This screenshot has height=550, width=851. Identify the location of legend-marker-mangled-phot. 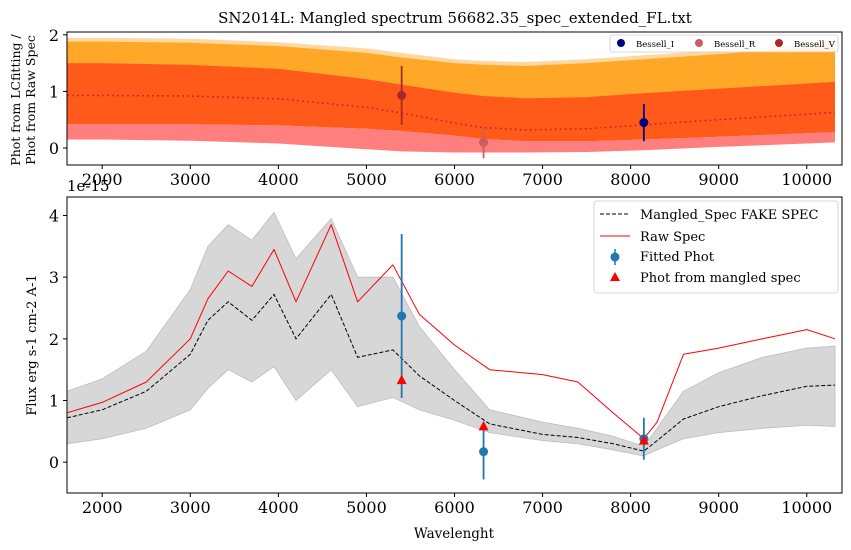
(615, 276).